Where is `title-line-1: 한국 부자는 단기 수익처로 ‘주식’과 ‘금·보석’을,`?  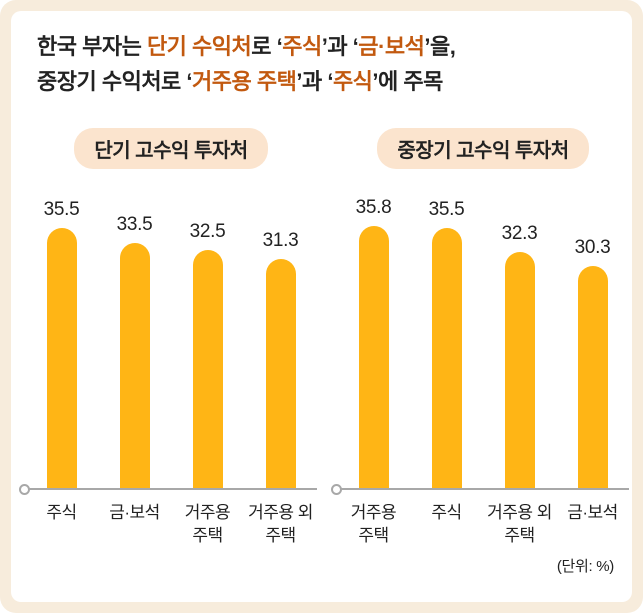
title-line-1: 한국 부자는 단기 수익처로 ‘주식’과 ‘금·보석’을, is located at coordinates (246, 46).